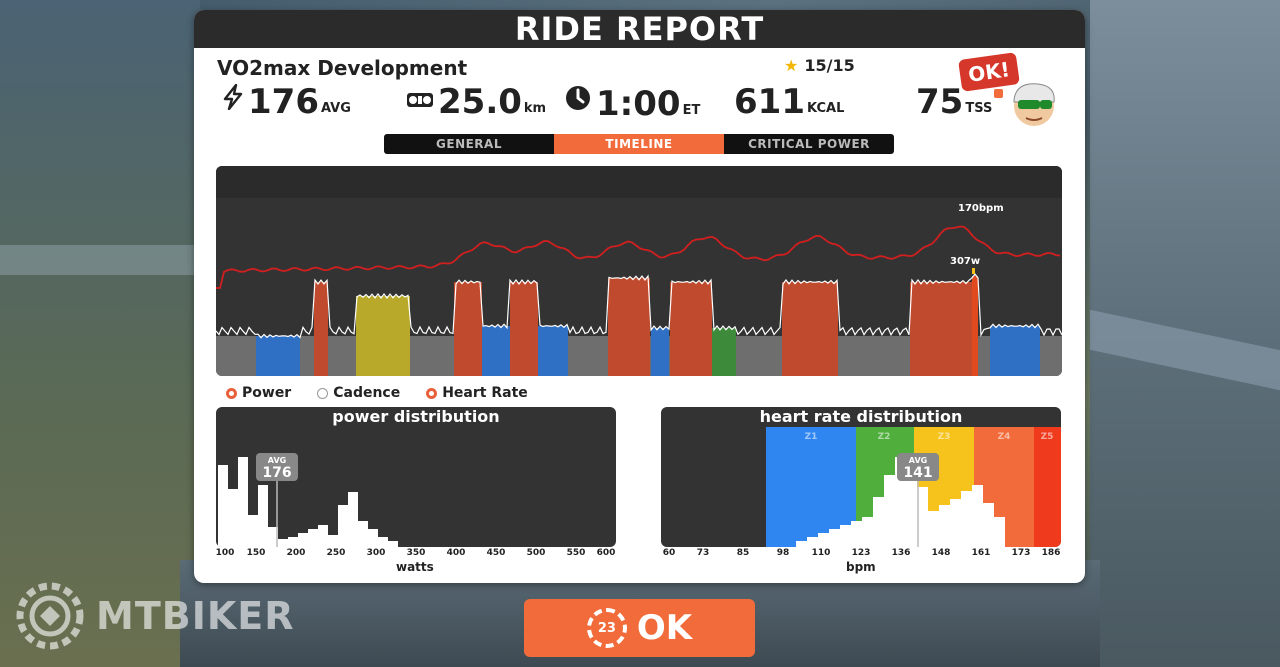 Image resolution: width=1280 pixels, height=667 pixels. What do you see at coordinates (358, 393) in the screenshot?
I see `legend-cadence: Cadence` at bounding box center [358, 393].